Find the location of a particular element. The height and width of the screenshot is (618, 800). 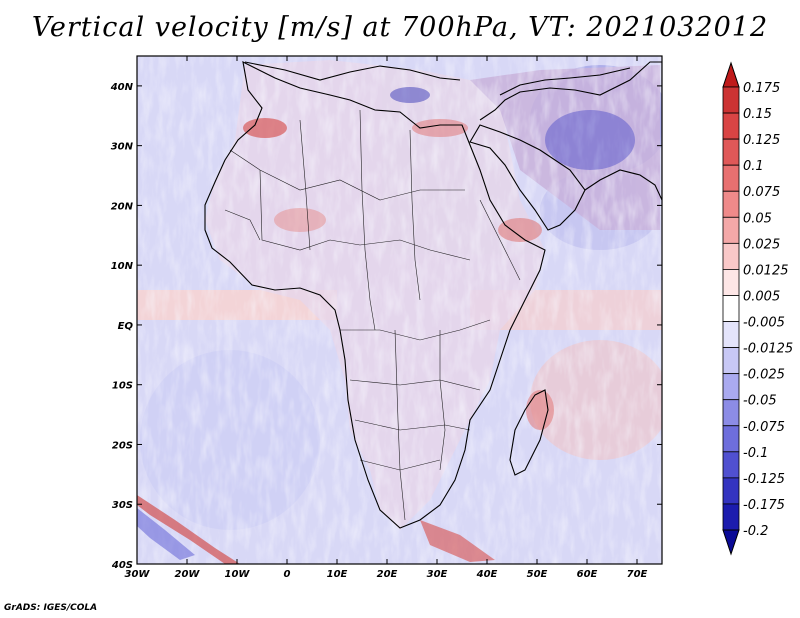

x-tick-label: 20W is located at coordinates (188, 574).